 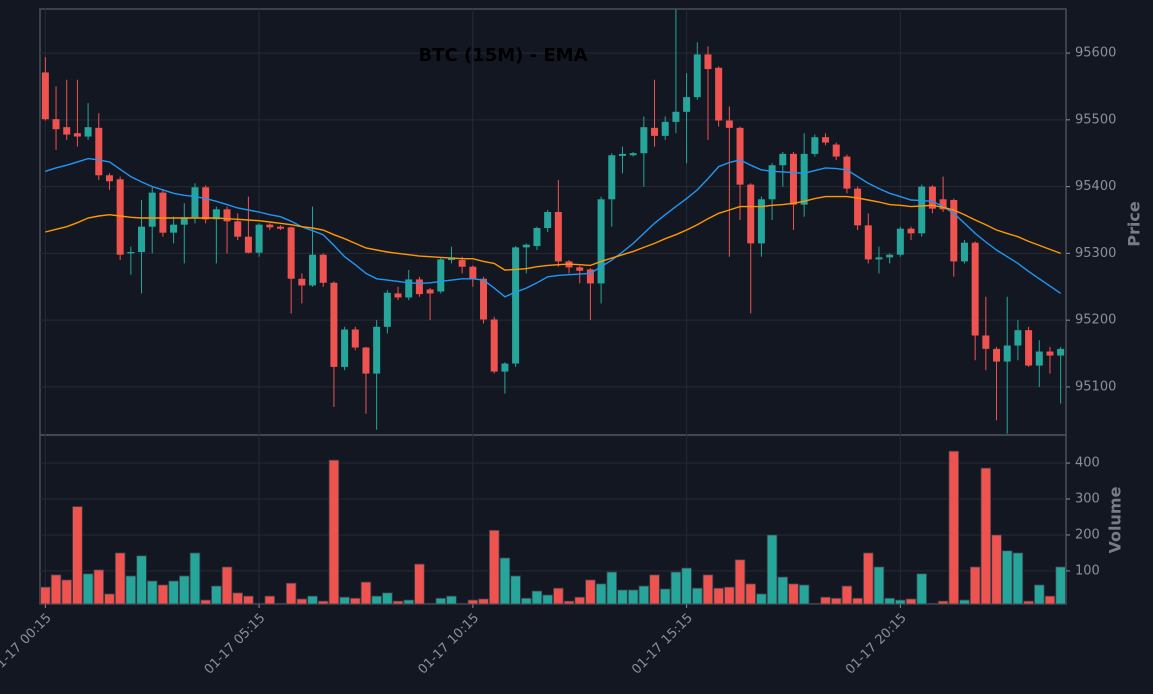 What do you see at coordinates (1095, 253) in the screenshot?
I see `y-tick-label: 95300` at bounding box center [1095, 253].